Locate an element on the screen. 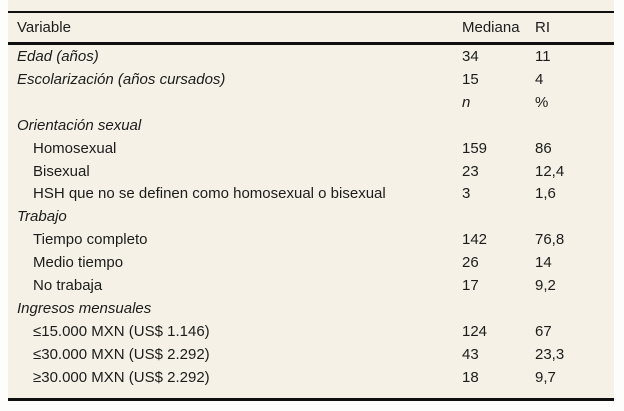 The image size is (624, 411). table-bottom-rule is located at coordinates (311, 399).